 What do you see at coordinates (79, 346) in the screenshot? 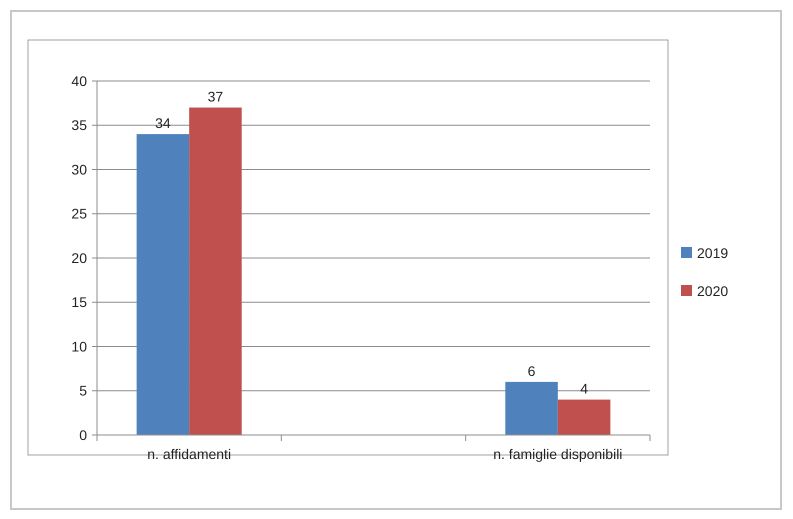
I see `y-tick-label: 10` at bounding box center [79, 346].